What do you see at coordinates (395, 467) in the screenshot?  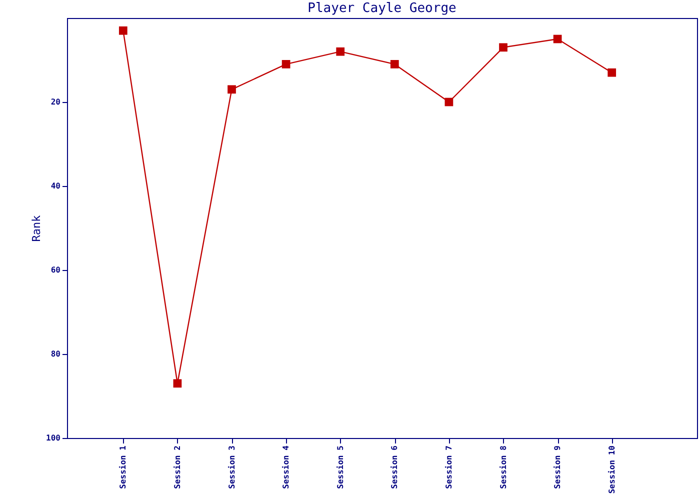 I see `x-tick-label: Session 6` at bounding box center [395, 467].